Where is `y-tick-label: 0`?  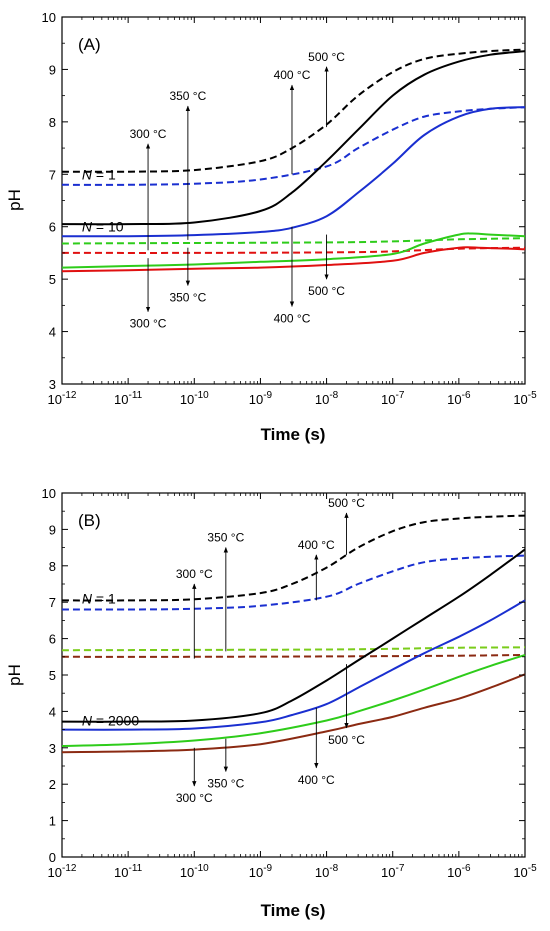 y-tick-label: 0 is located at coordinates (52, 857).